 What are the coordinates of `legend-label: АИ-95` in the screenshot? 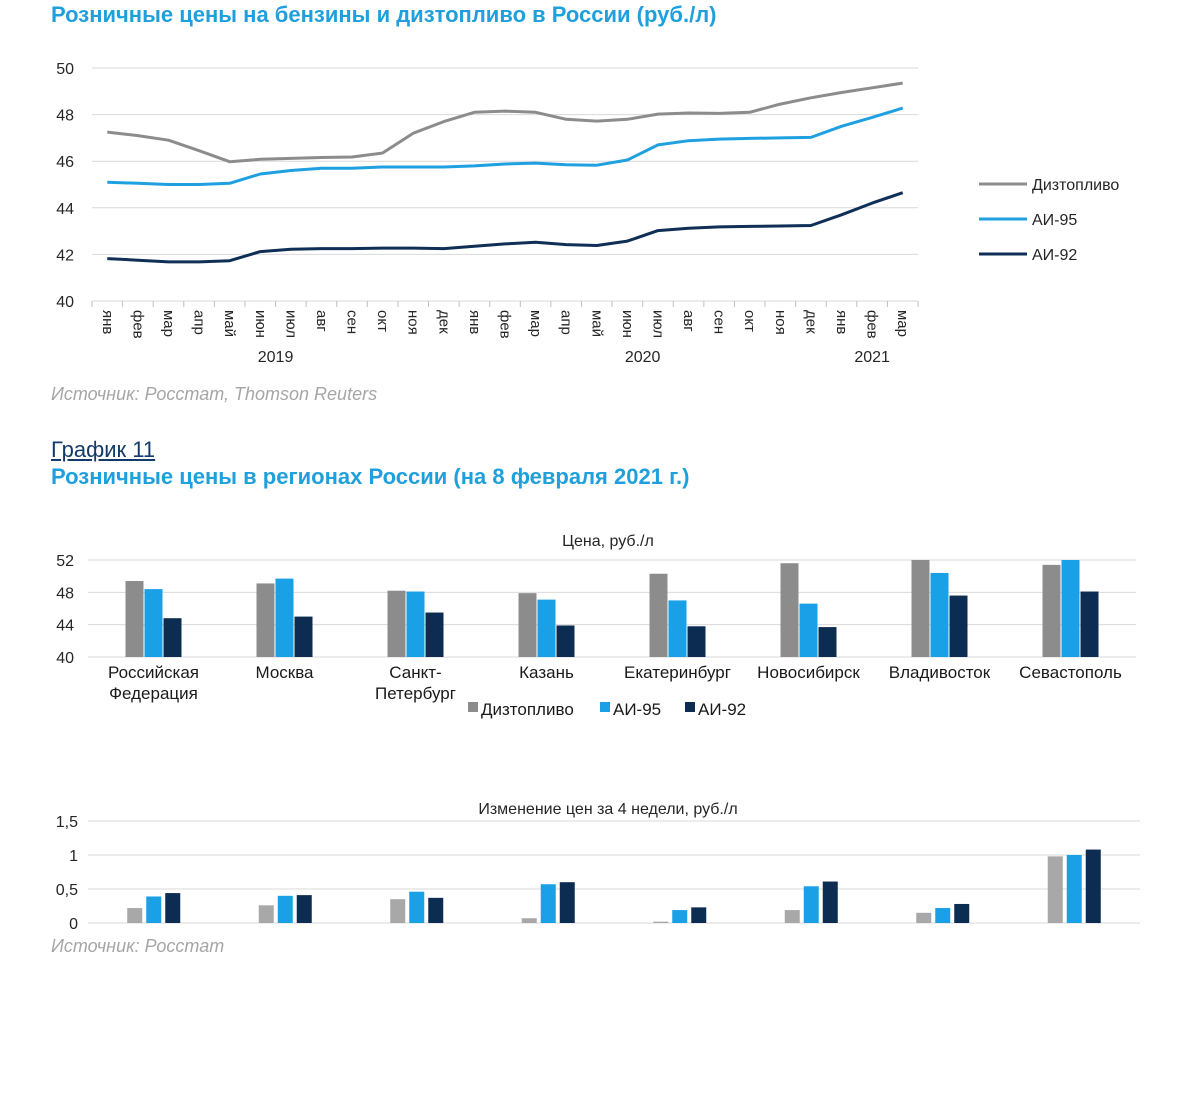 It's located at (1054, 220).